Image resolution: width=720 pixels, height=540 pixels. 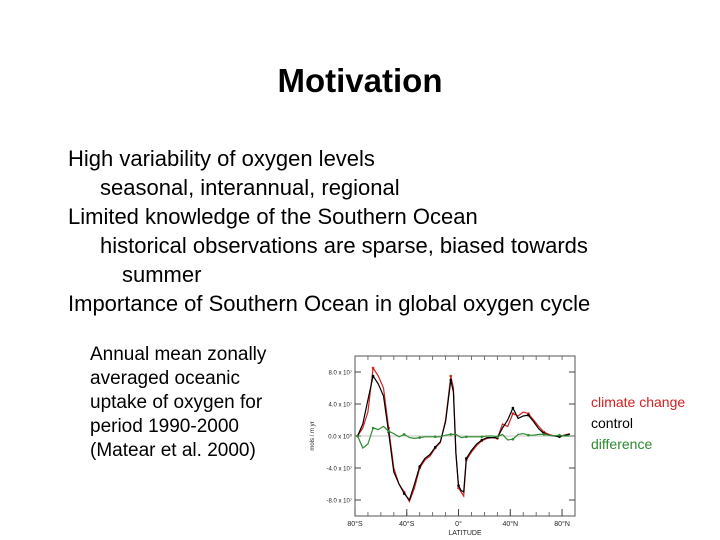 What do you see at coordinates (162, 274) in the screenshot?
I see `sub-bullet-sparse-observations-cont: summer` at bounding box center [162, 274].